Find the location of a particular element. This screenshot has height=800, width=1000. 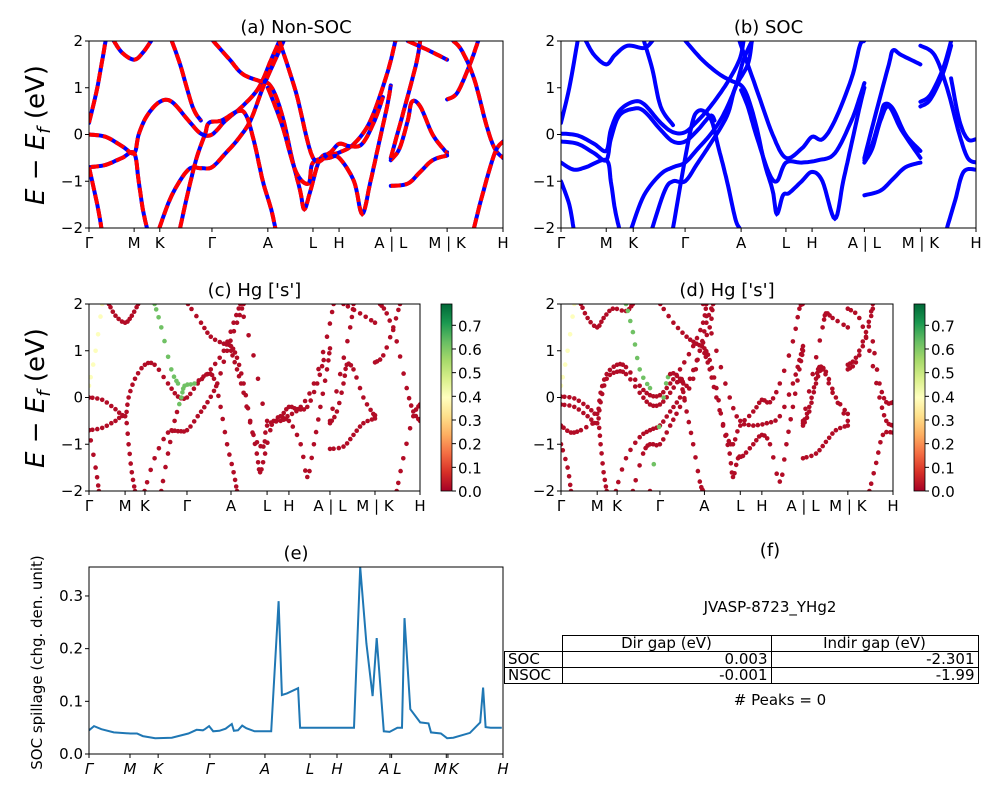

y-tick-label: 0.3 is located at coordinates (71, 596).